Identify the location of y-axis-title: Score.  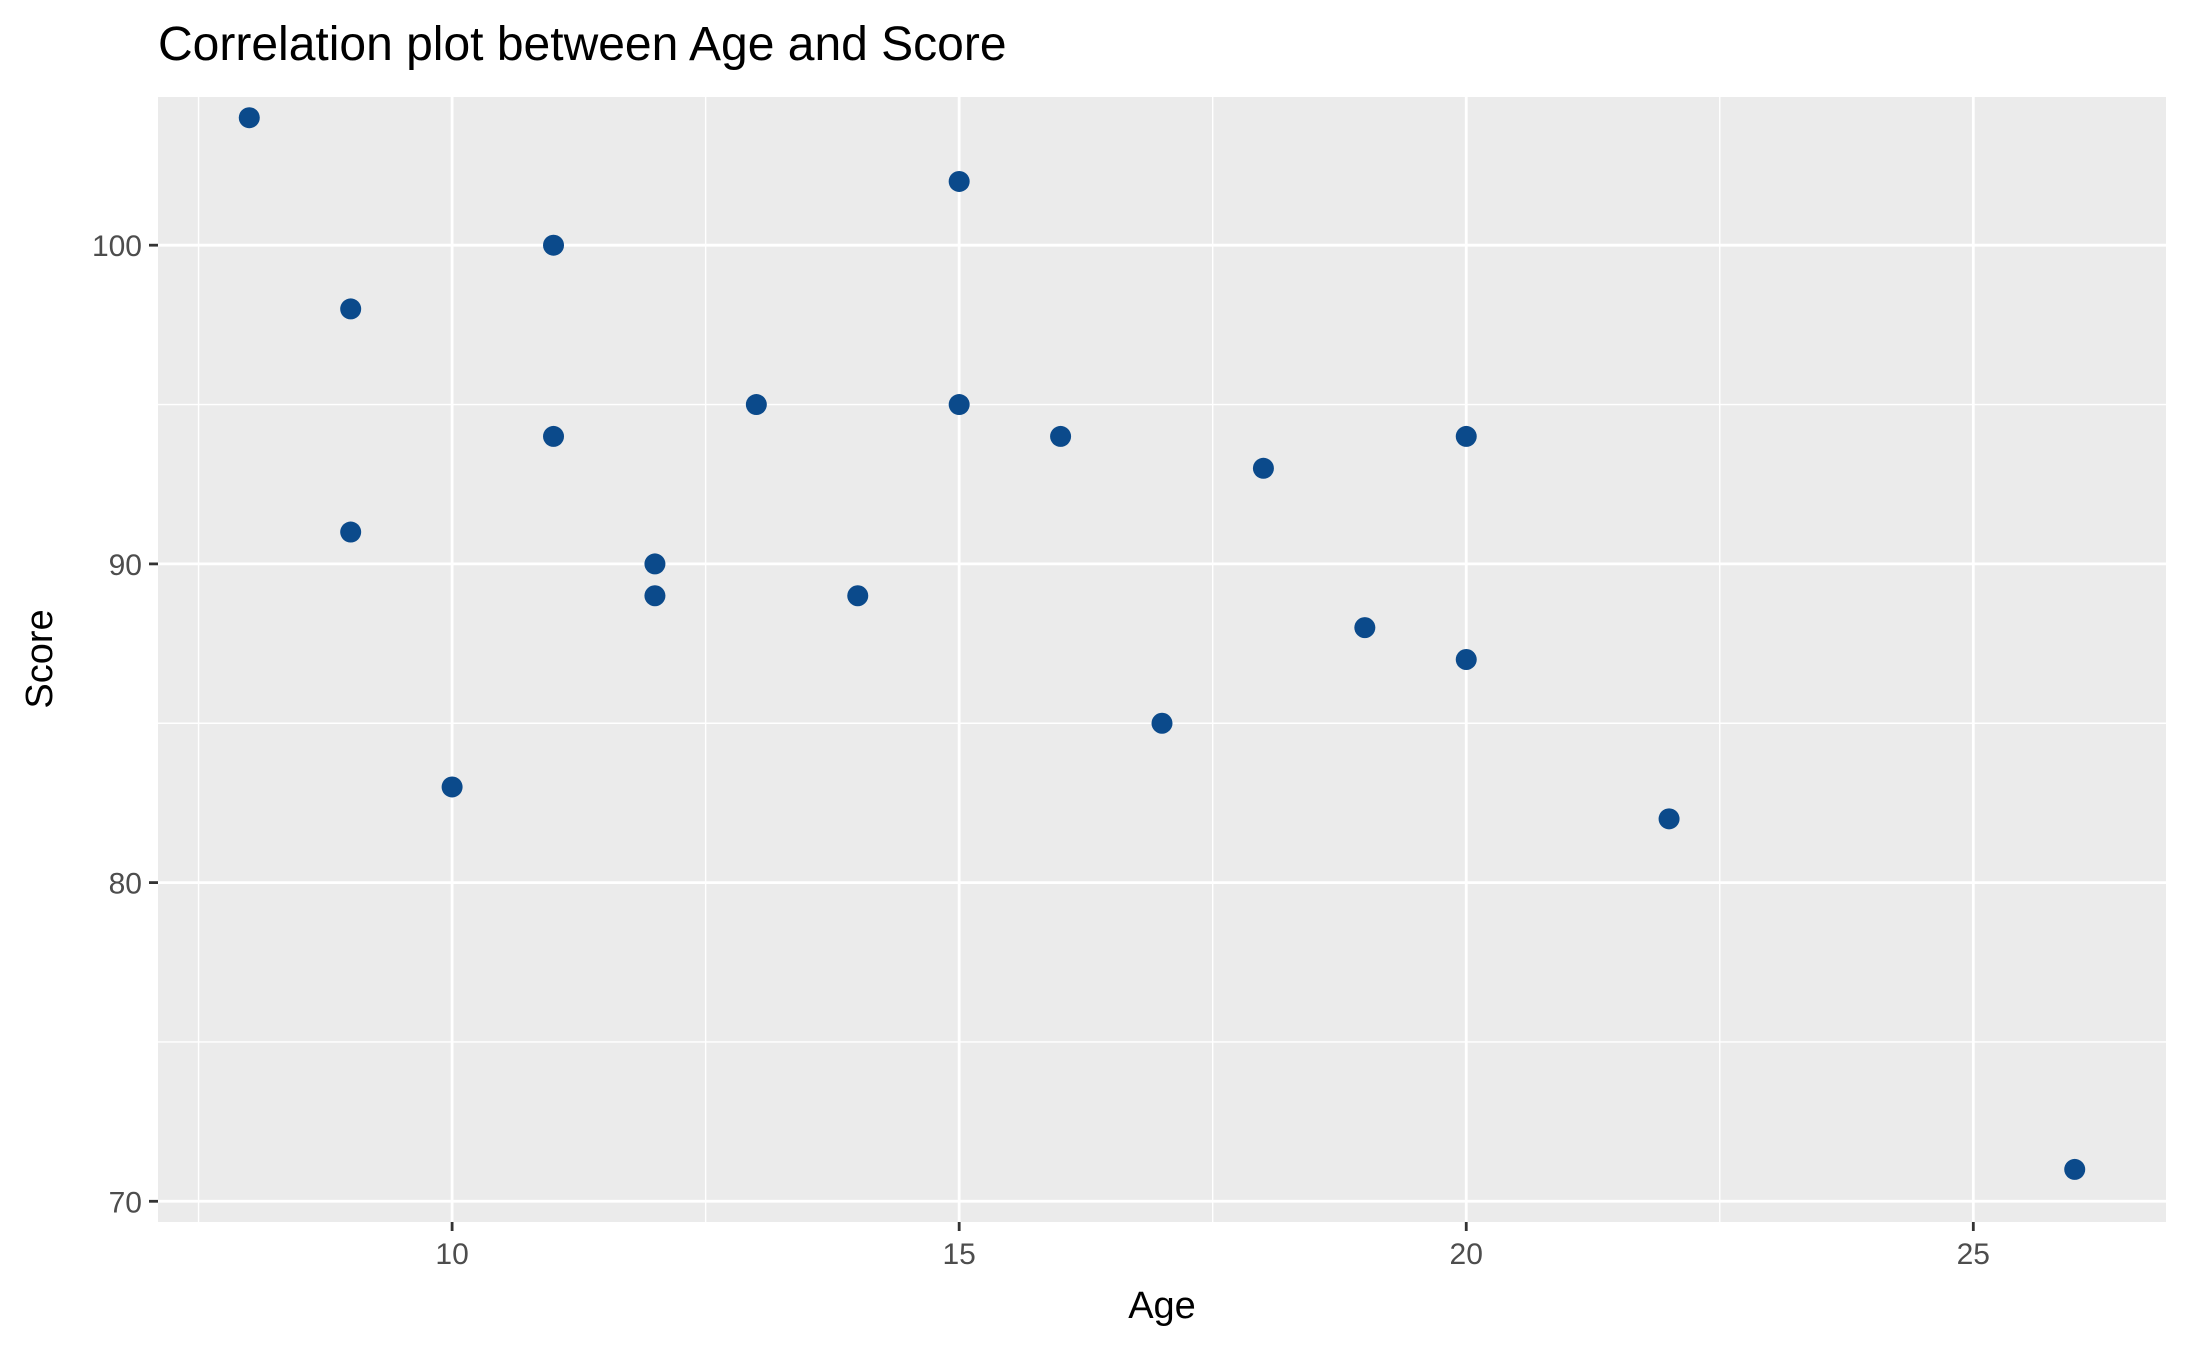
(40, 658).